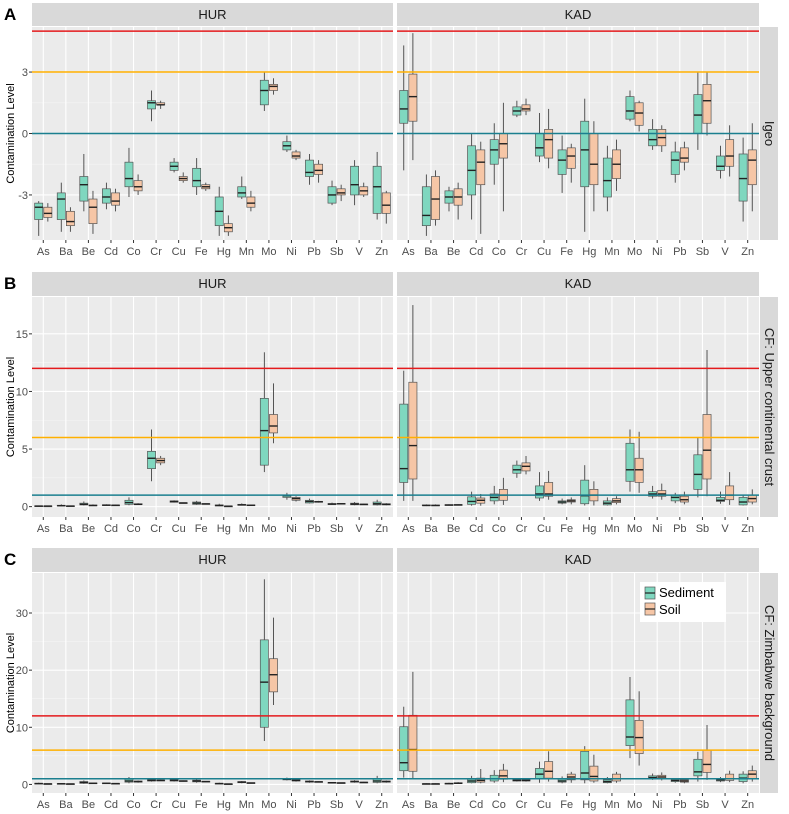 The image size is (789, 814). Describe the element at coordinates (683, 602) in the screenshot. I see `legend: Sediment Soil` at that location.